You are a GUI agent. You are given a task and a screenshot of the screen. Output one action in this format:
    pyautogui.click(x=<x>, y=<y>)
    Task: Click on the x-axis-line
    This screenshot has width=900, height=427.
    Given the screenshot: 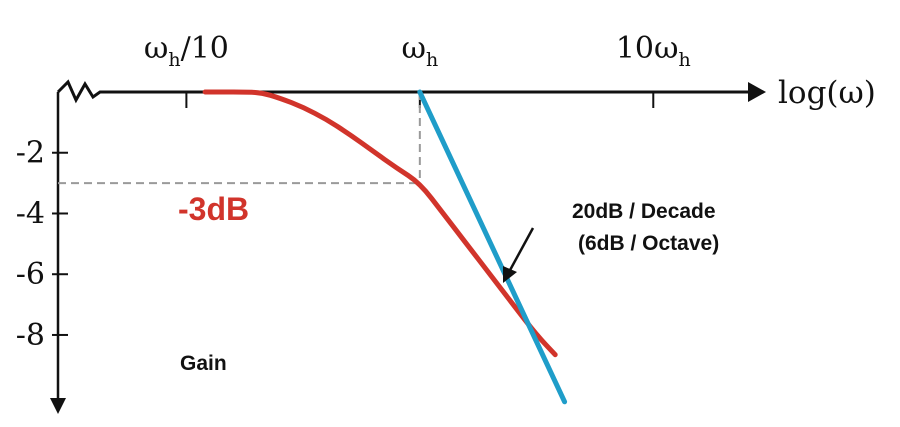 What is the action you would take?
    pyautogui.click(x=404, y=91)
    